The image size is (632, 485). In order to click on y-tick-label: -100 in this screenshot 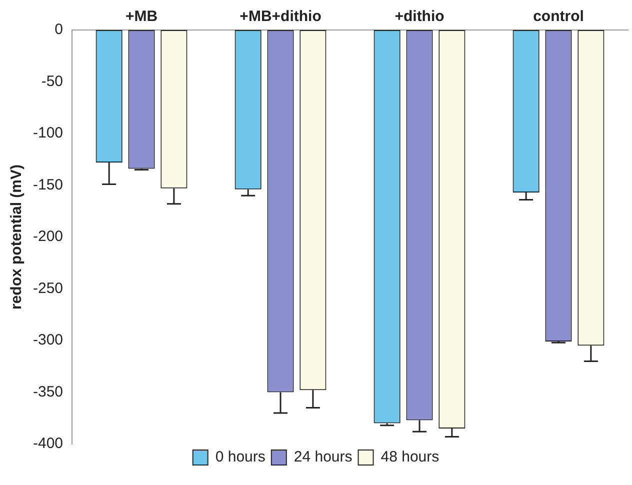, I will do `click(48, 133)`.